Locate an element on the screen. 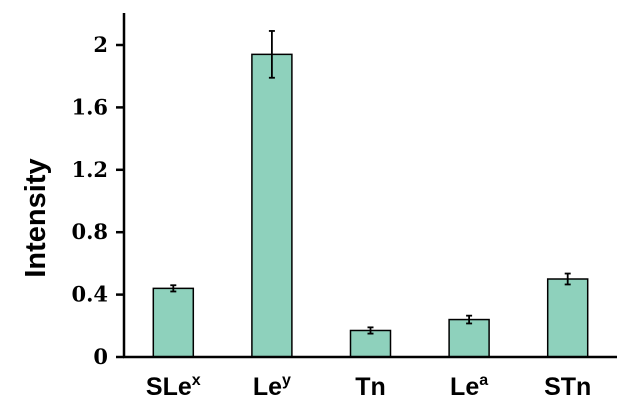 The height and width of the screenshot is (409, 617). x-axis-labels: SLex Ley Tn Lea STn is located at coordinates (368, 386).